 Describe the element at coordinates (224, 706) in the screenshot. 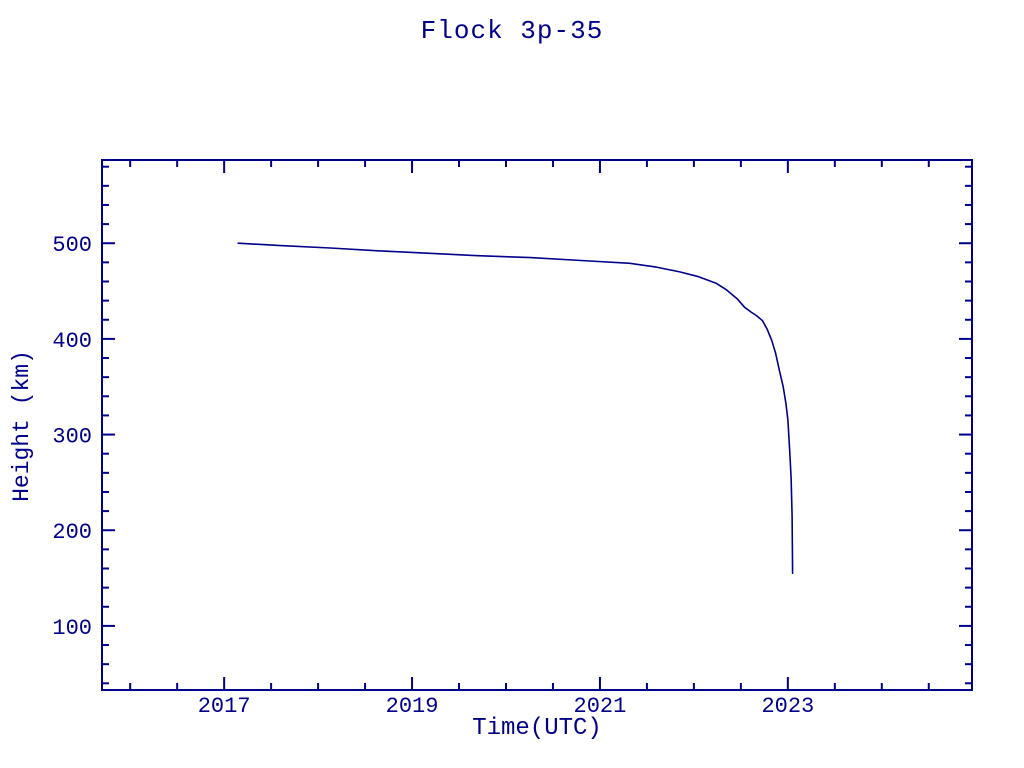

I see `x-tick-label: 2017` at that location.